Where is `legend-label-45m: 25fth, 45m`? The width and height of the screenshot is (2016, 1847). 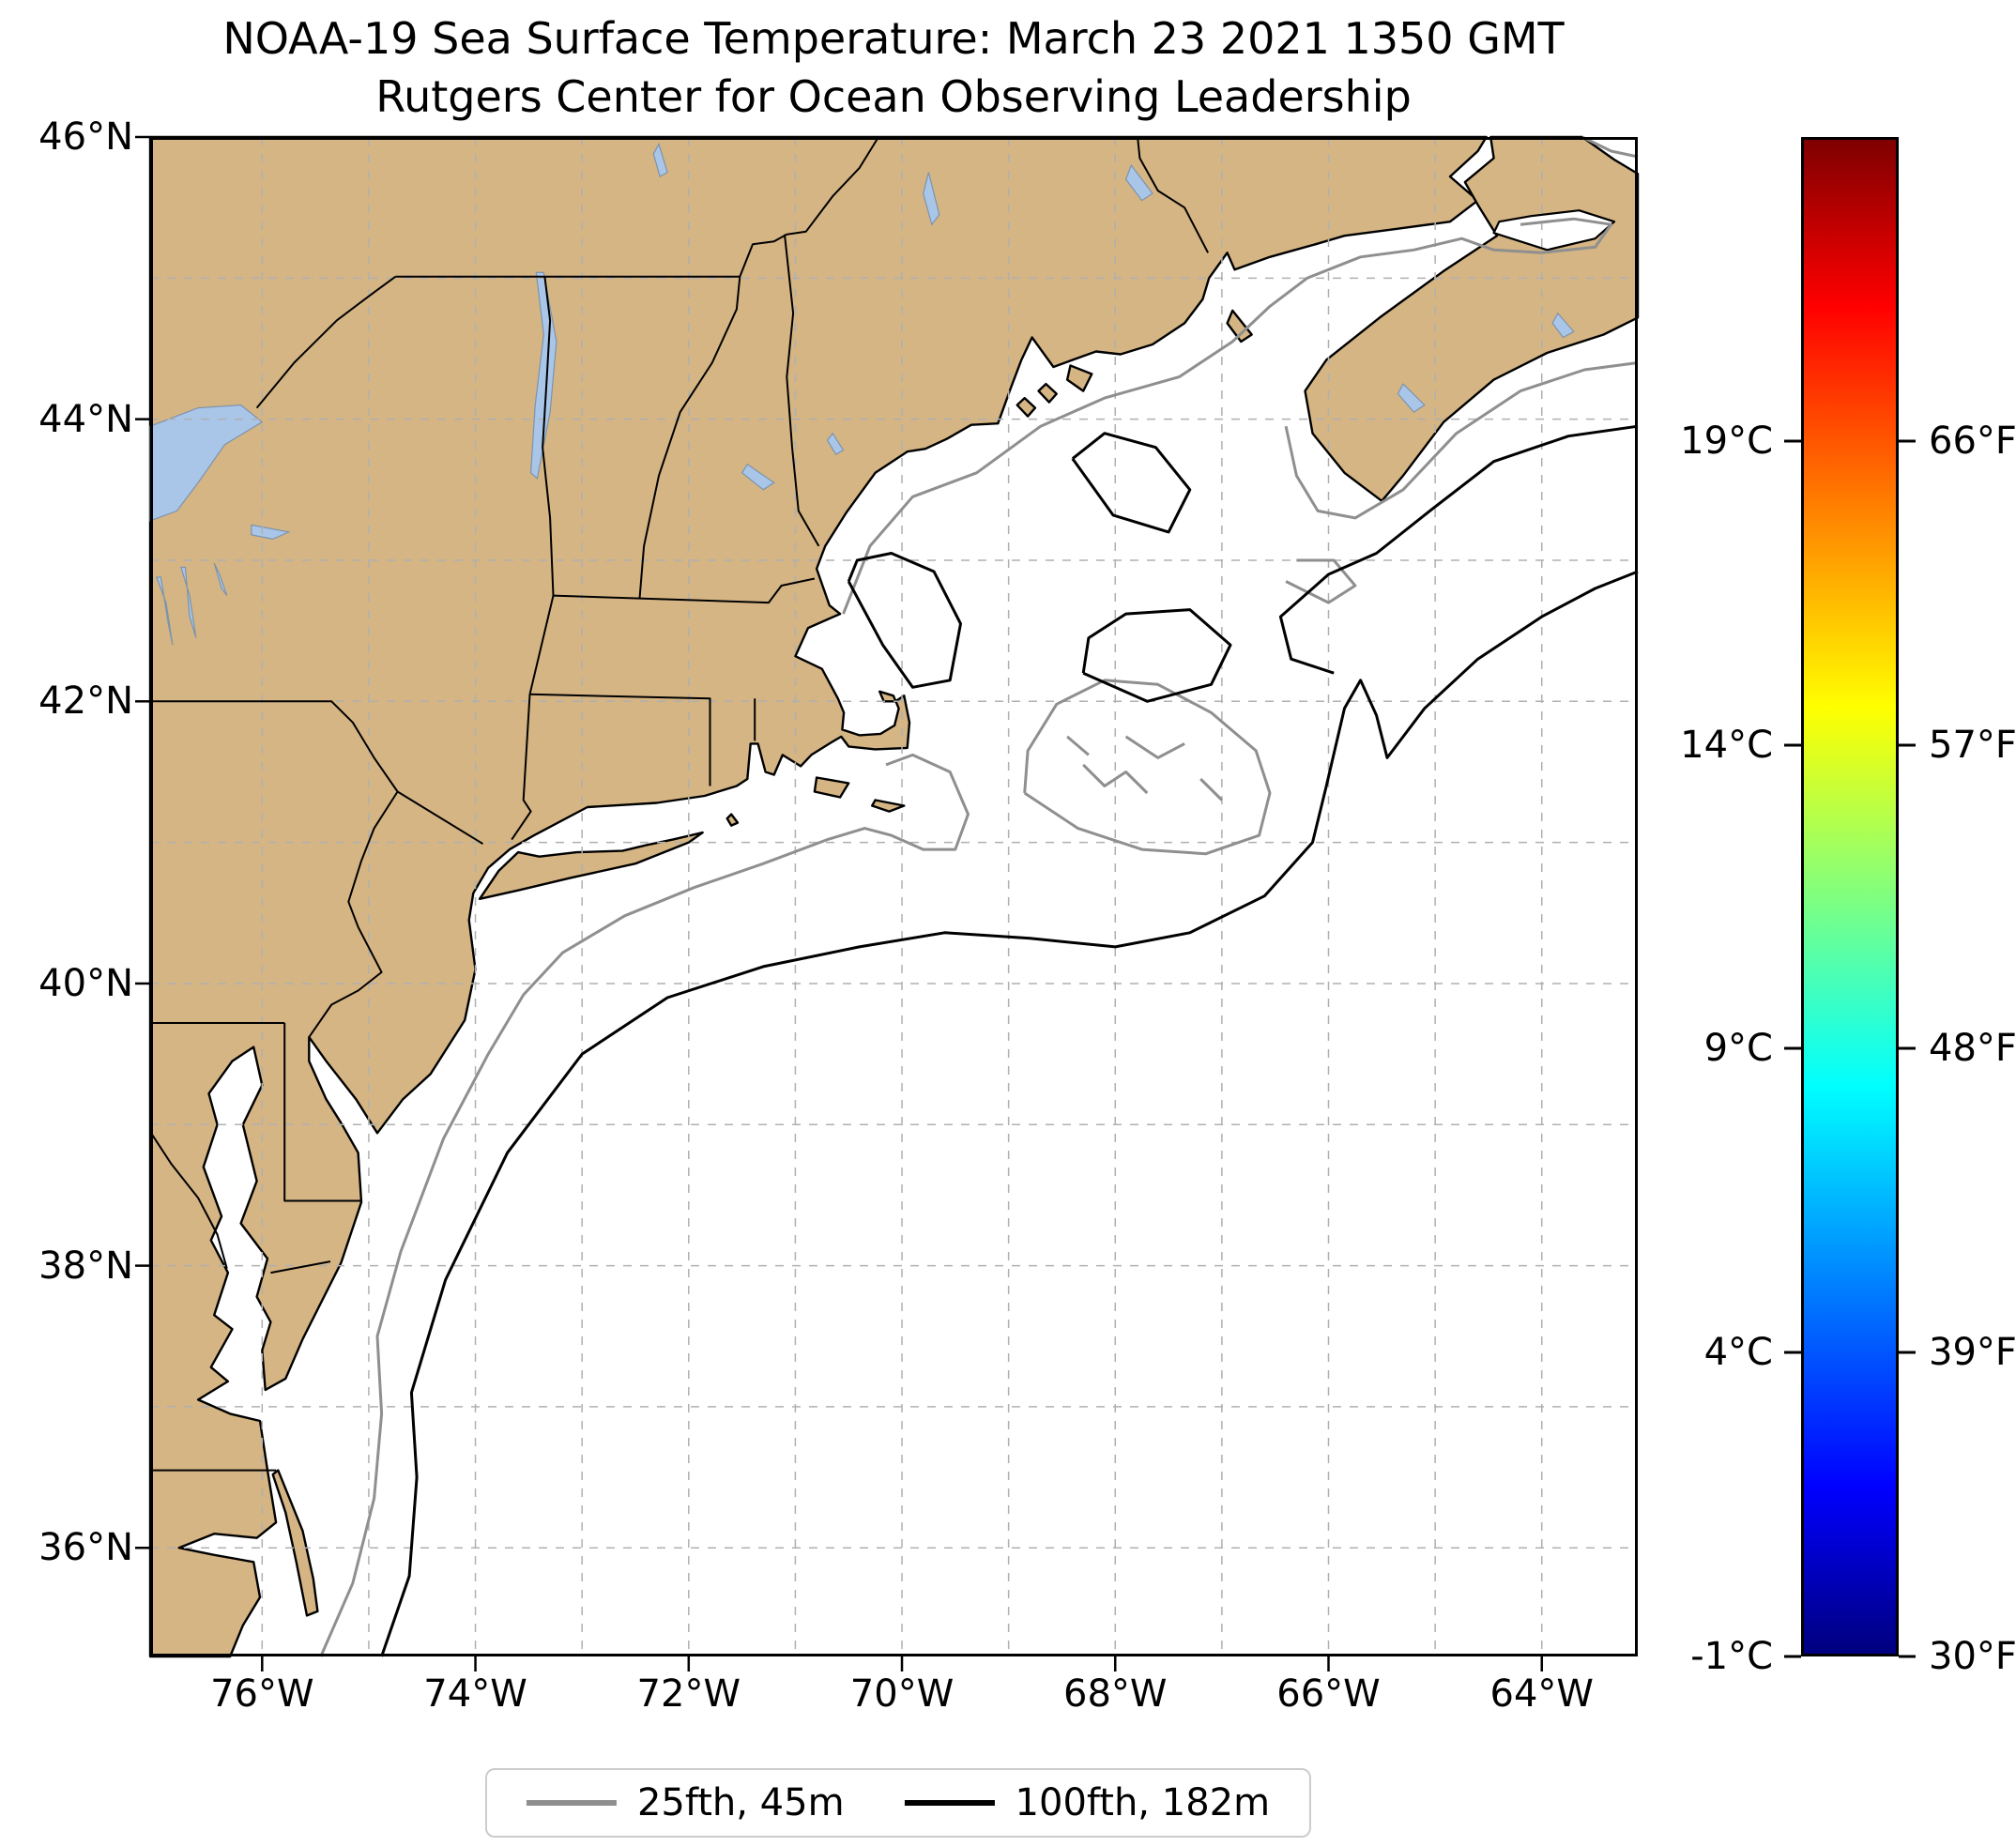
legend-label-45m: 25fth, 45m is located at coordinates (740, 1803).